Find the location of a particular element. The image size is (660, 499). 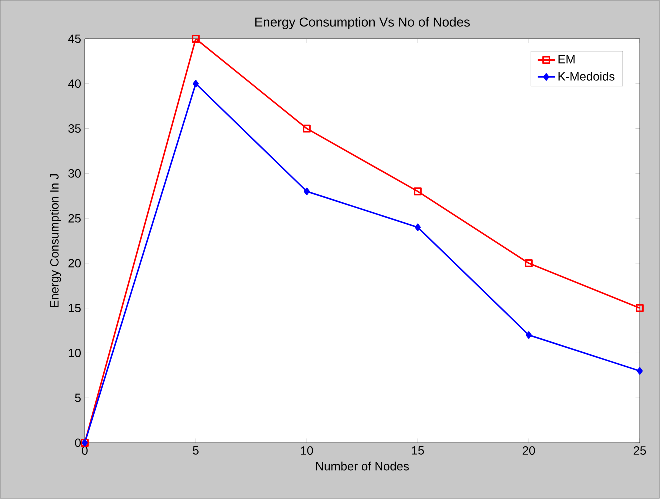

y-tick-label: 15 is located at coordinates (75, 308).